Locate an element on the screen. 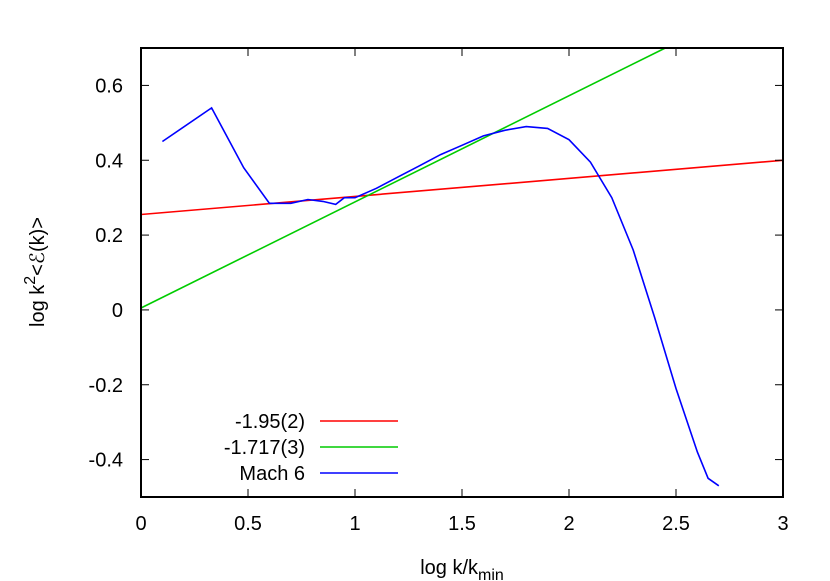 The height and width of the screenshot is (581, 830). x-axis-label-sub: min is located at coordinates (491, 574).